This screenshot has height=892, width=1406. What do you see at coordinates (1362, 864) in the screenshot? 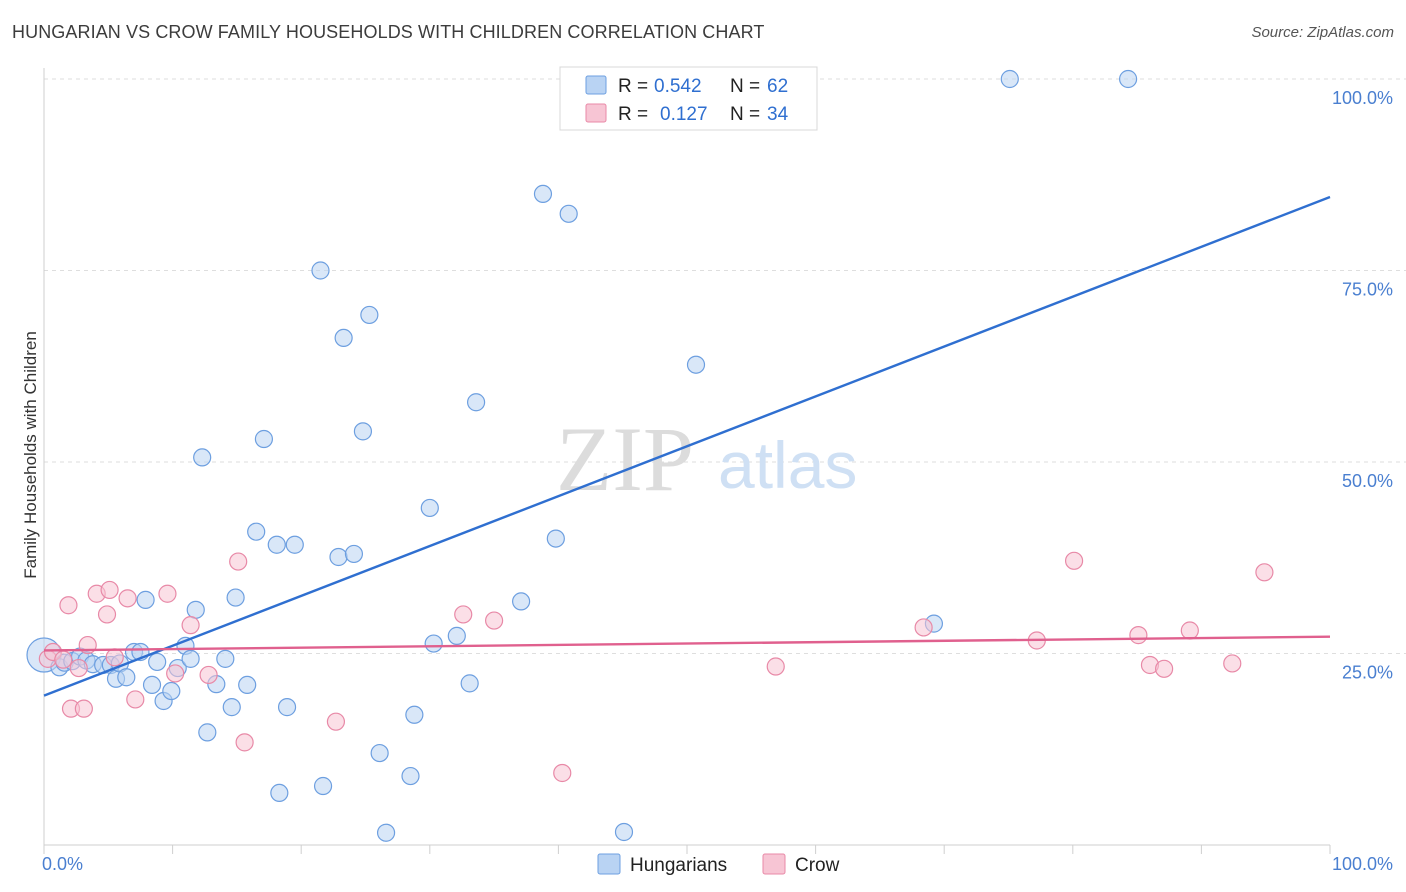
I see `x-tick-label: 100.0%` at bounding box center [1362, 864].